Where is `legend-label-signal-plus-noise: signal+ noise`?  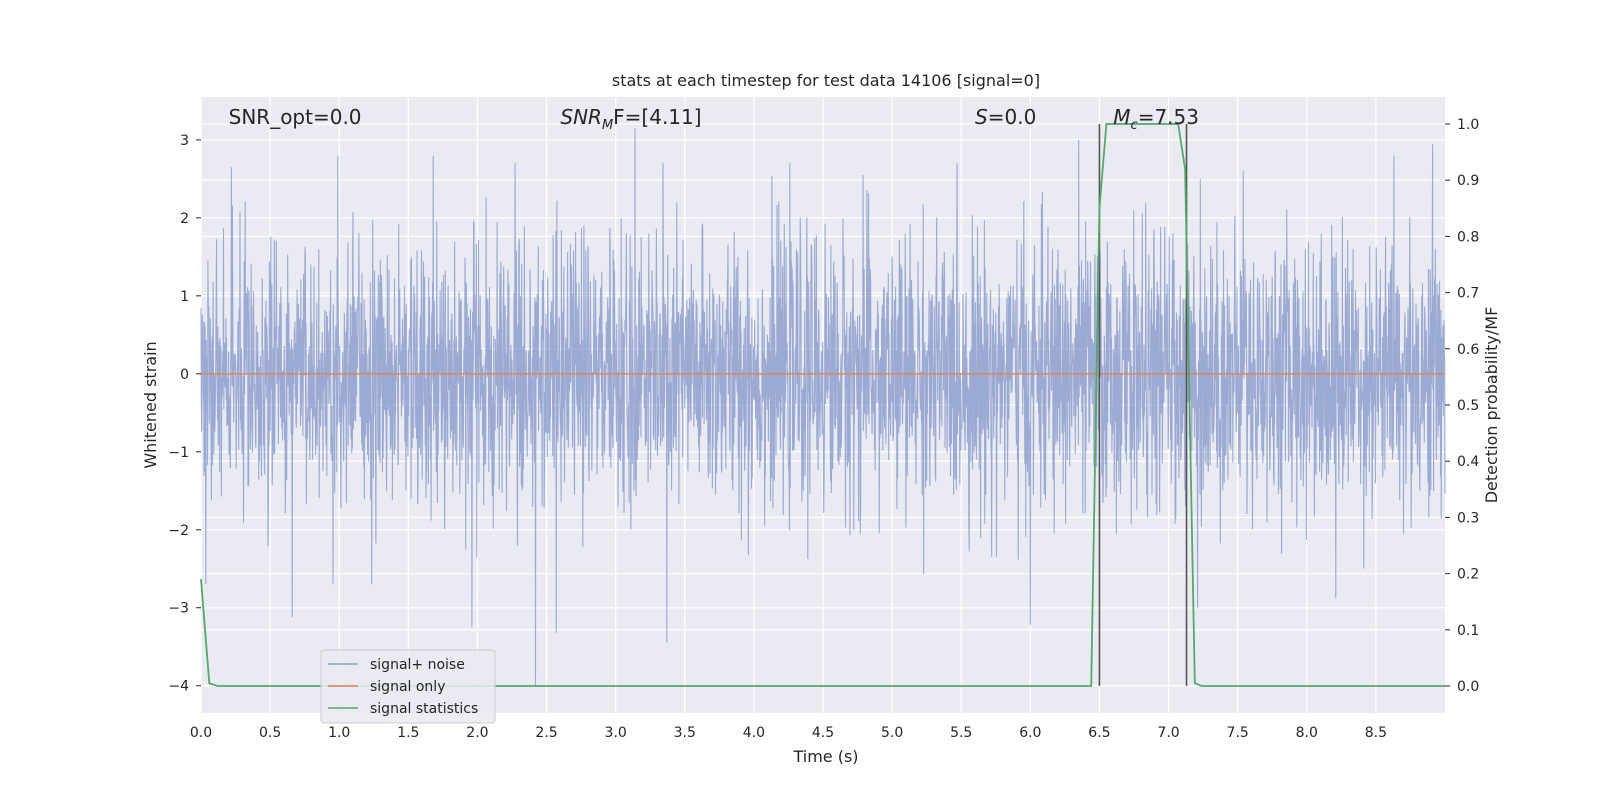 legend-label-signal-plus-noise: signal+ noise is located at coordinates (417, 665).